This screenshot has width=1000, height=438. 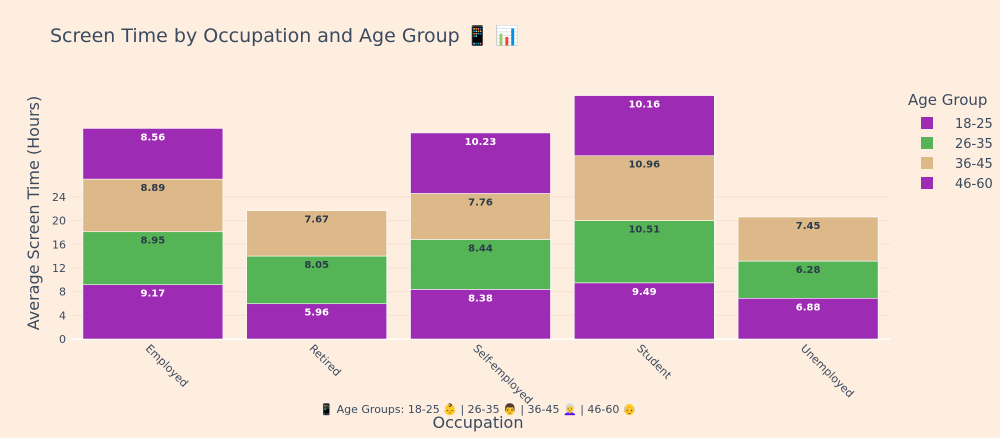 What do you see at coordinates (827, 371) in the screenshot?
I see `x-tick-label: Unemployed` at bounding box center [827, 371].